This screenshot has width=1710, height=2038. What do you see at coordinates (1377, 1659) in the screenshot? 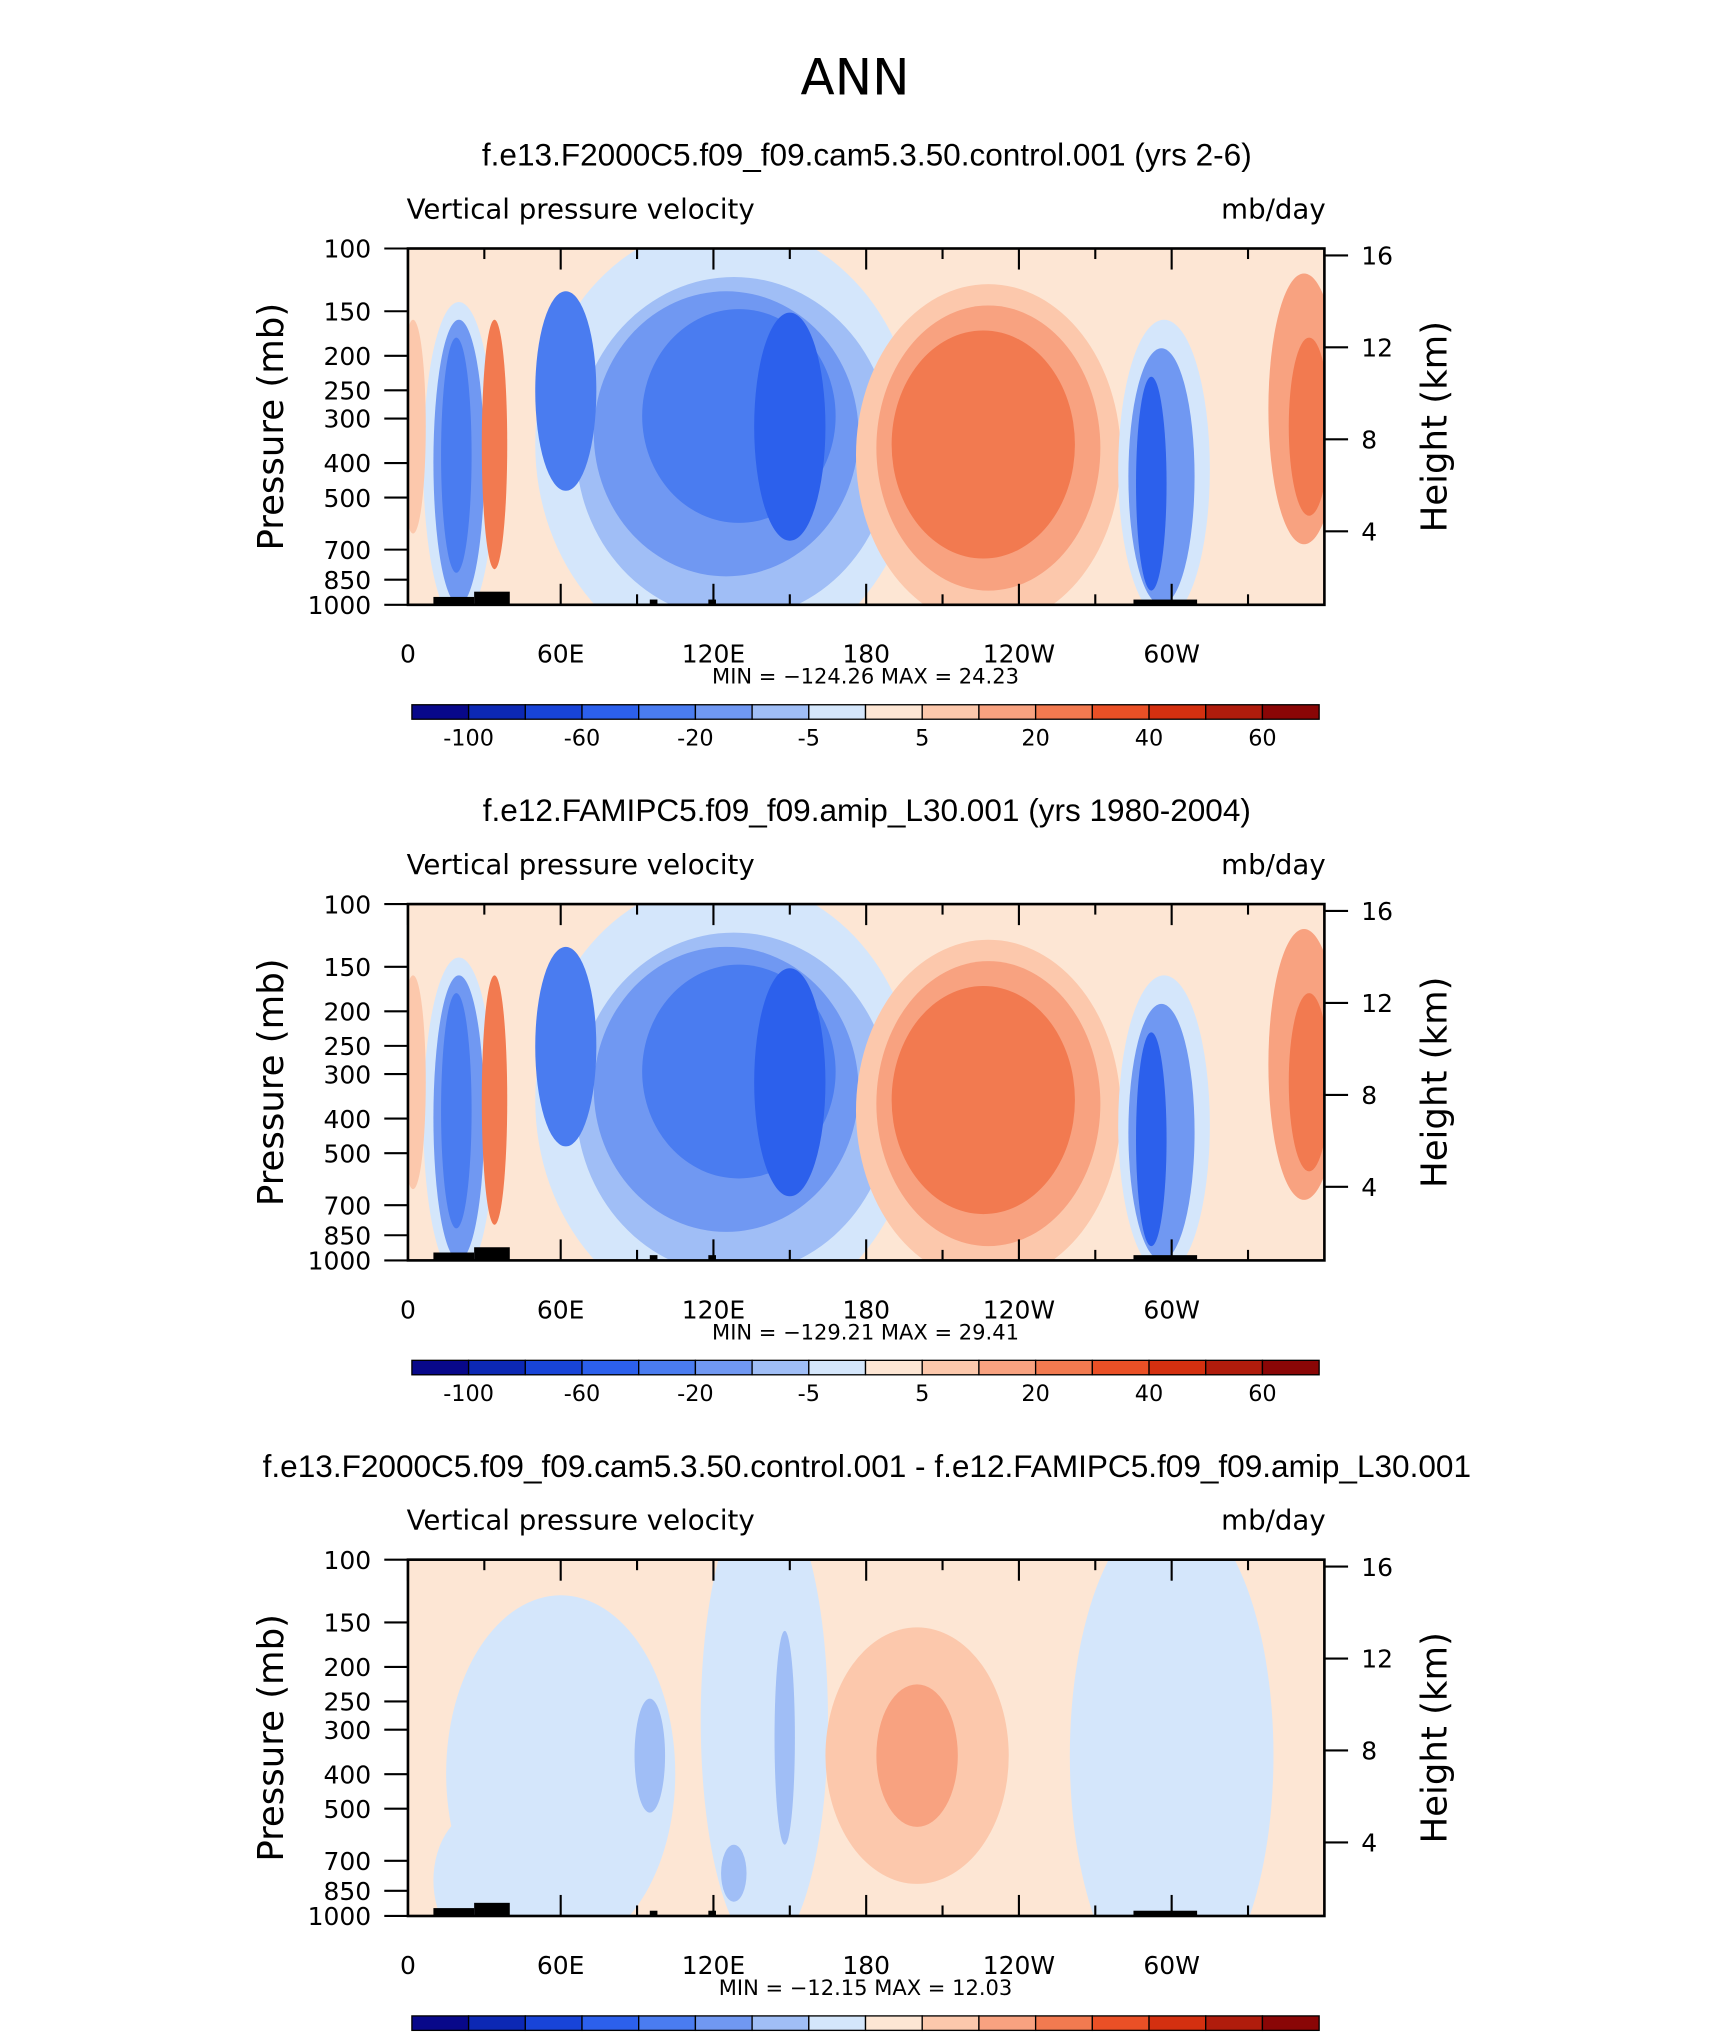
I see `y2-tick-label: 12` at bounding box center [1377, 1659].